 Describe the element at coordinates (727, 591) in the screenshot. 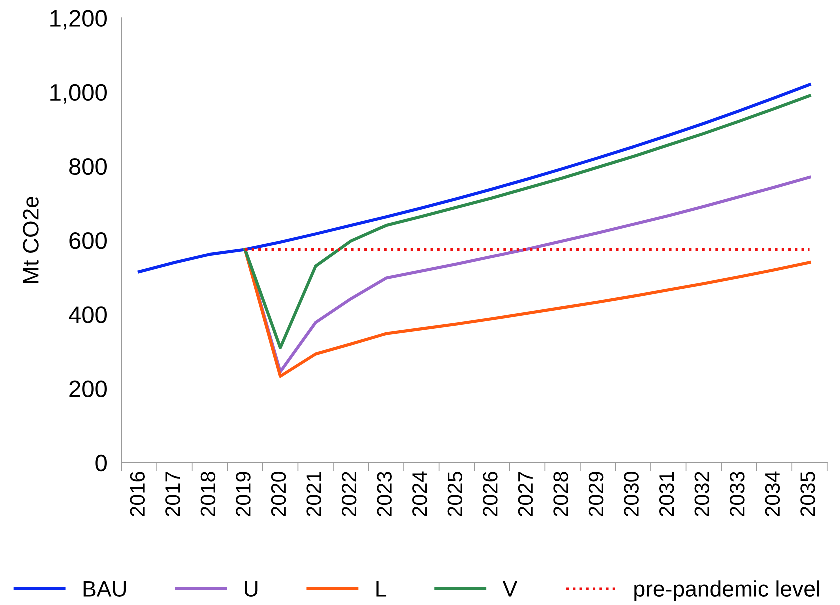

I see `legend-label: pre-pandemic level` at that location.